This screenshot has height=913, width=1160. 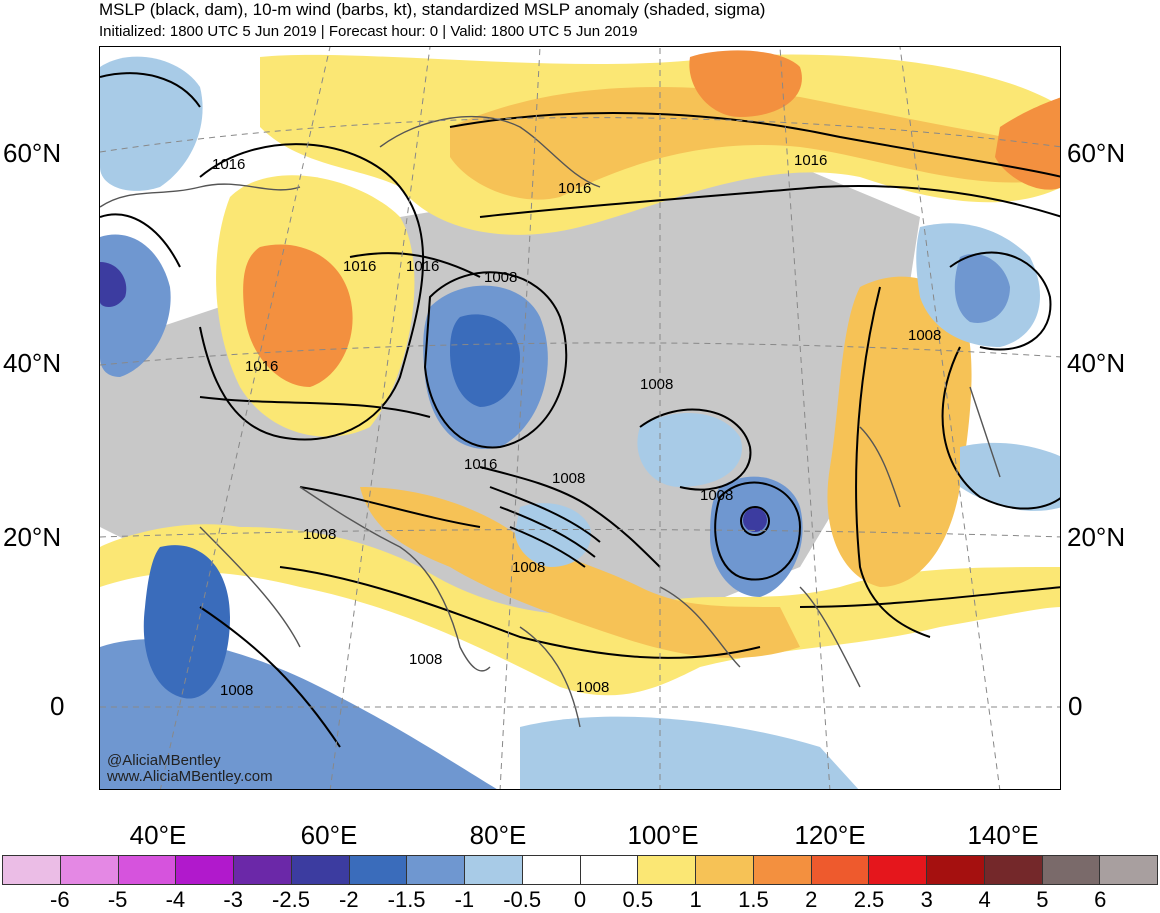 What do you see at coordinates (756, 536) in the screenshot?
I see `anomaly-negative-china` at bounding box center [756, 536].